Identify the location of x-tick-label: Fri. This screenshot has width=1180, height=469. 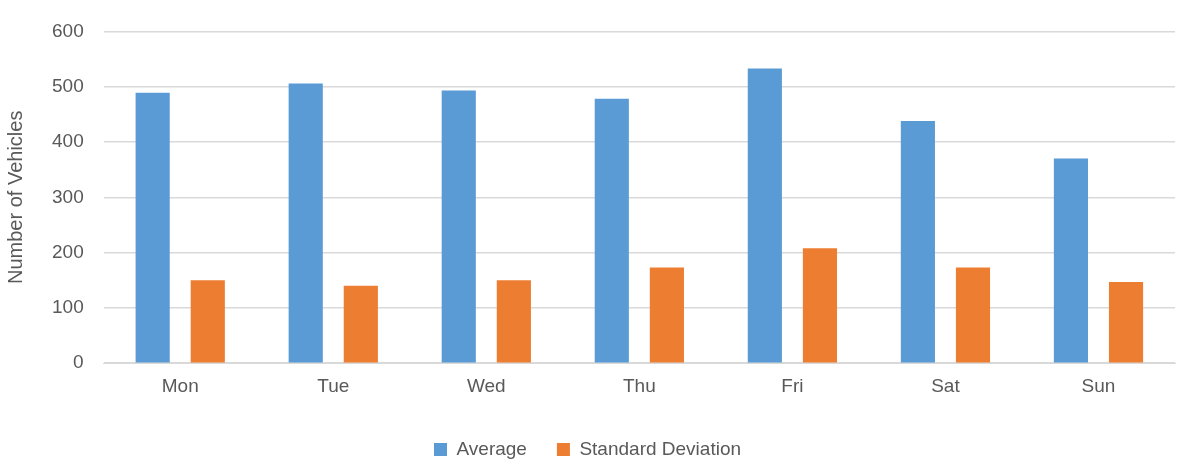
(792, 385).